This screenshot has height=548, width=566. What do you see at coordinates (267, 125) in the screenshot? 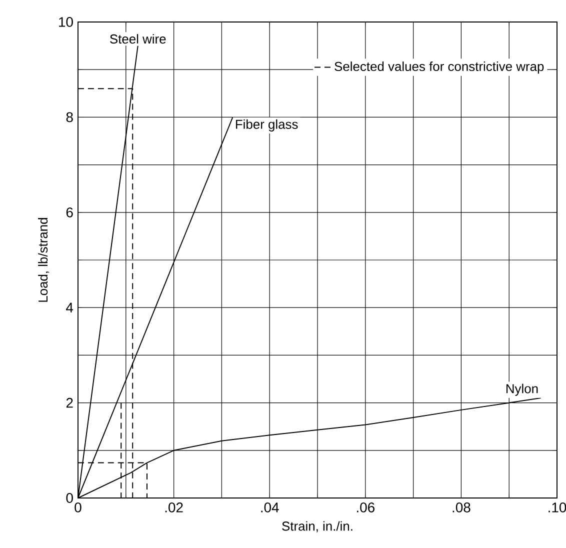
I see `series-label: Fiber glass` at bounding box center [267, 125].